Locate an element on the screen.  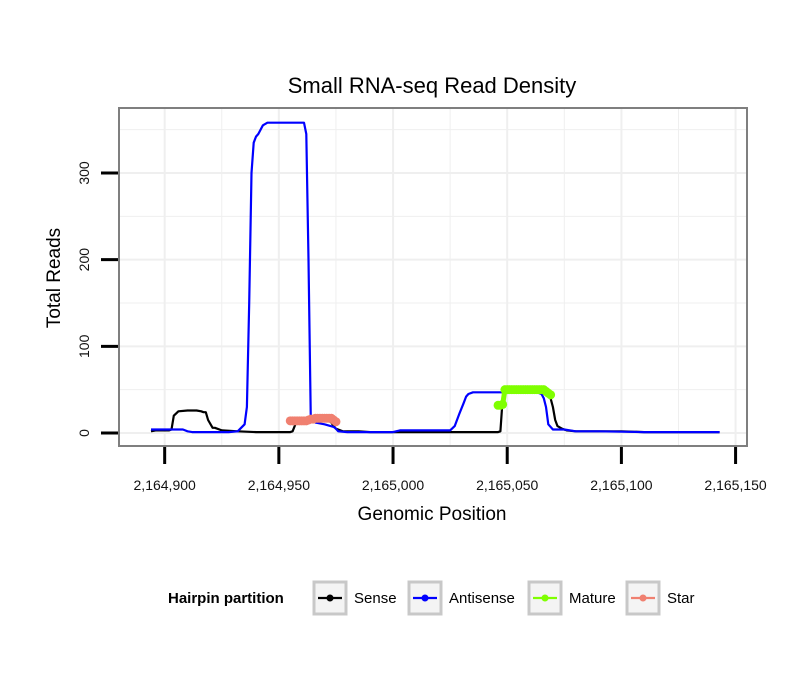
legend-key-antisense is located at coordinates (425, 598).